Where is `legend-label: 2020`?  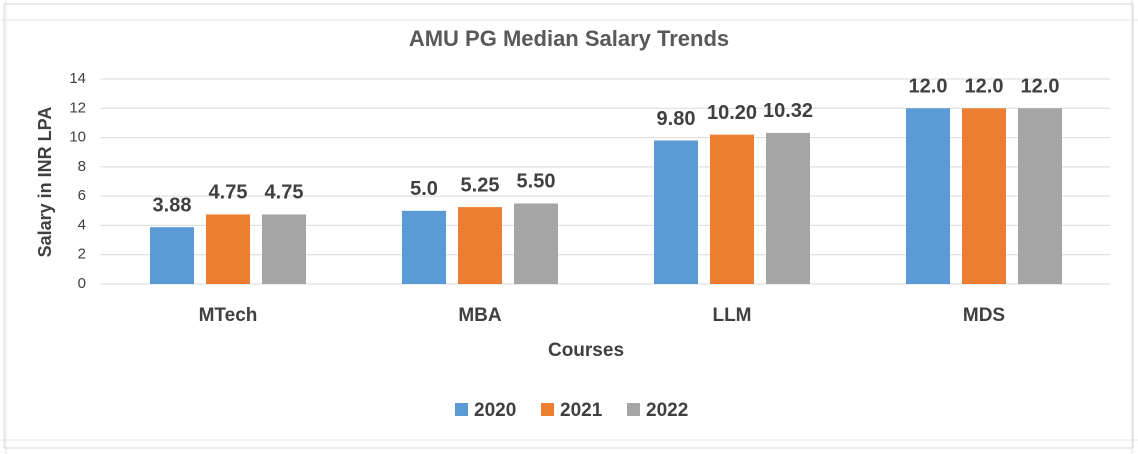 legend-label: 2020 is located at coordinates (495, 410).